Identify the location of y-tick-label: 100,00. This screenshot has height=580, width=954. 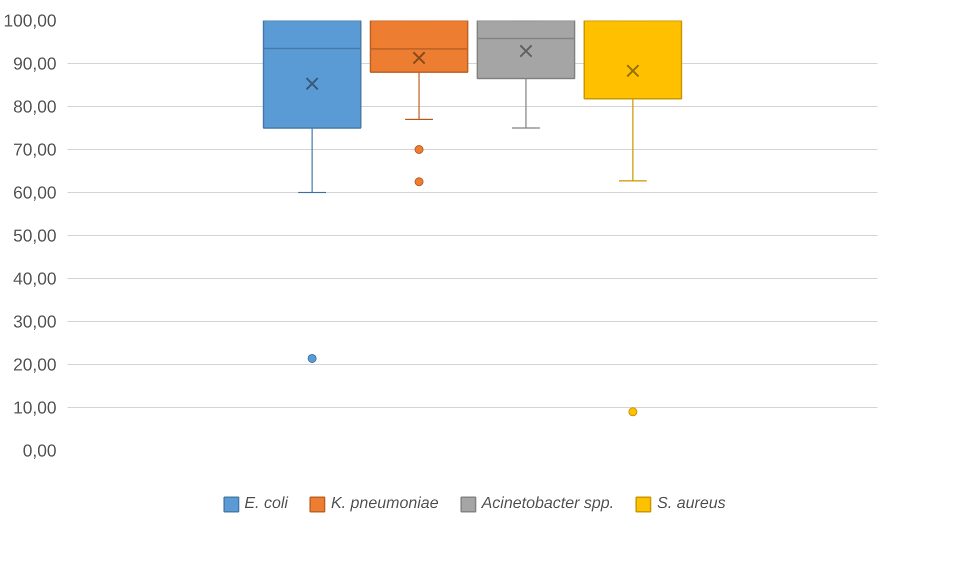
(30, 20).